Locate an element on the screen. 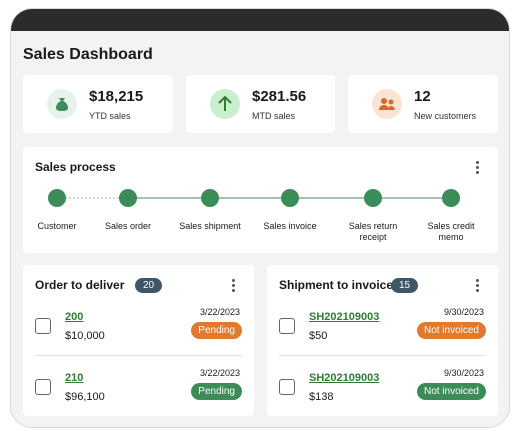  kpi-card: $281.56 MTD sales is located at coordinates (260, 104).